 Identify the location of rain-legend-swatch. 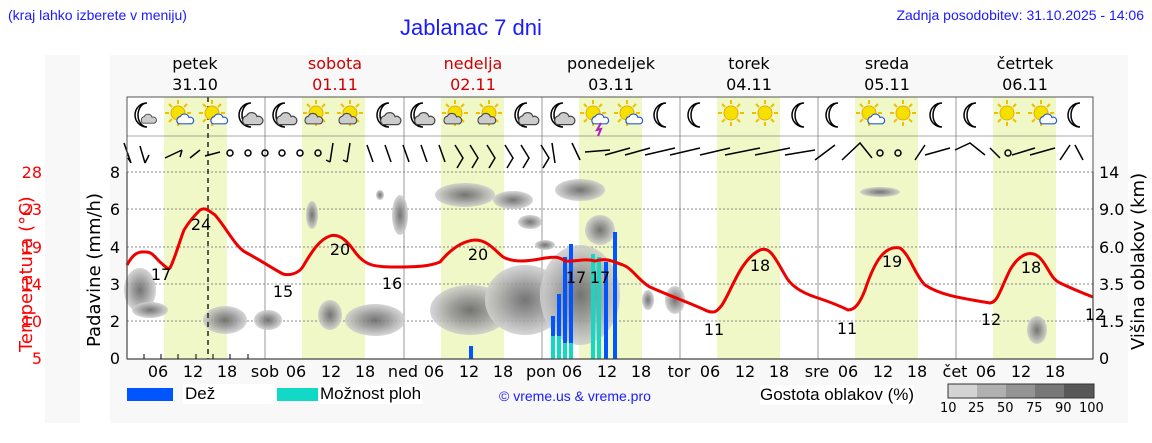
(150, 394).